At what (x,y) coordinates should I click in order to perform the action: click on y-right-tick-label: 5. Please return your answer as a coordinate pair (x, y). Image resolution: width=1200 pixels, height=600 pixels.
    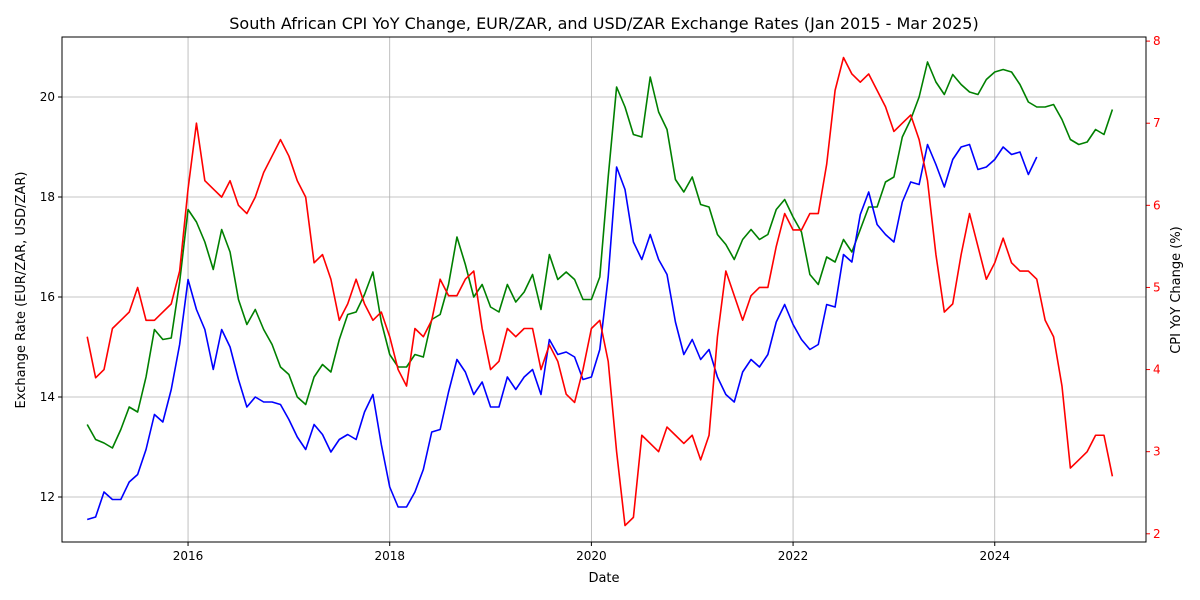
    Looking at the image, I should click on (1157, 287).